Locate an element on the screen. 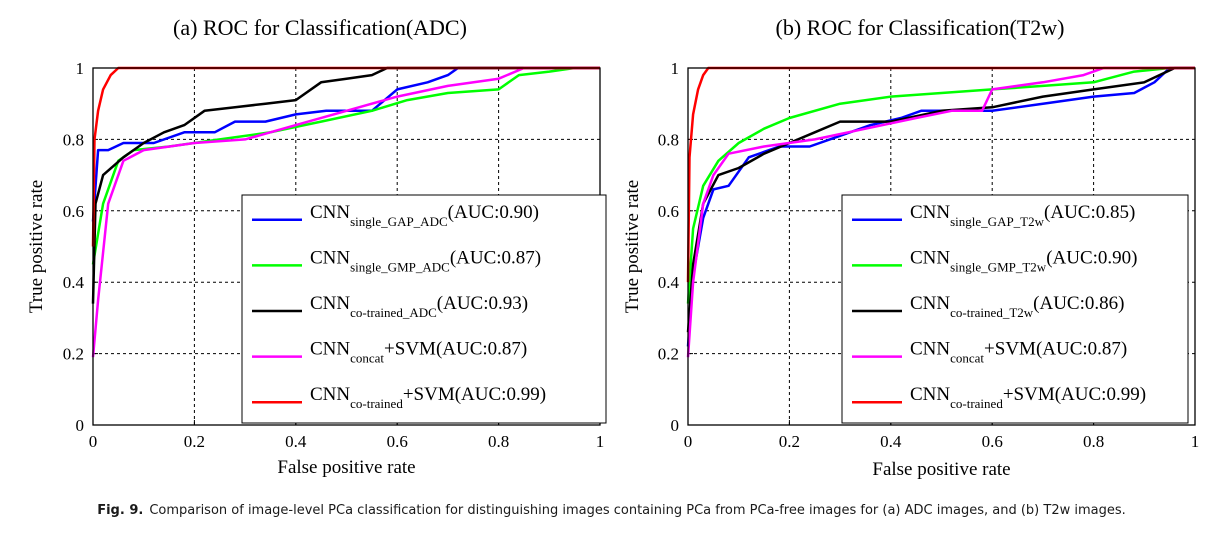  legend-label-sub: co-trained_T2w is located at coordinates (992, 312).